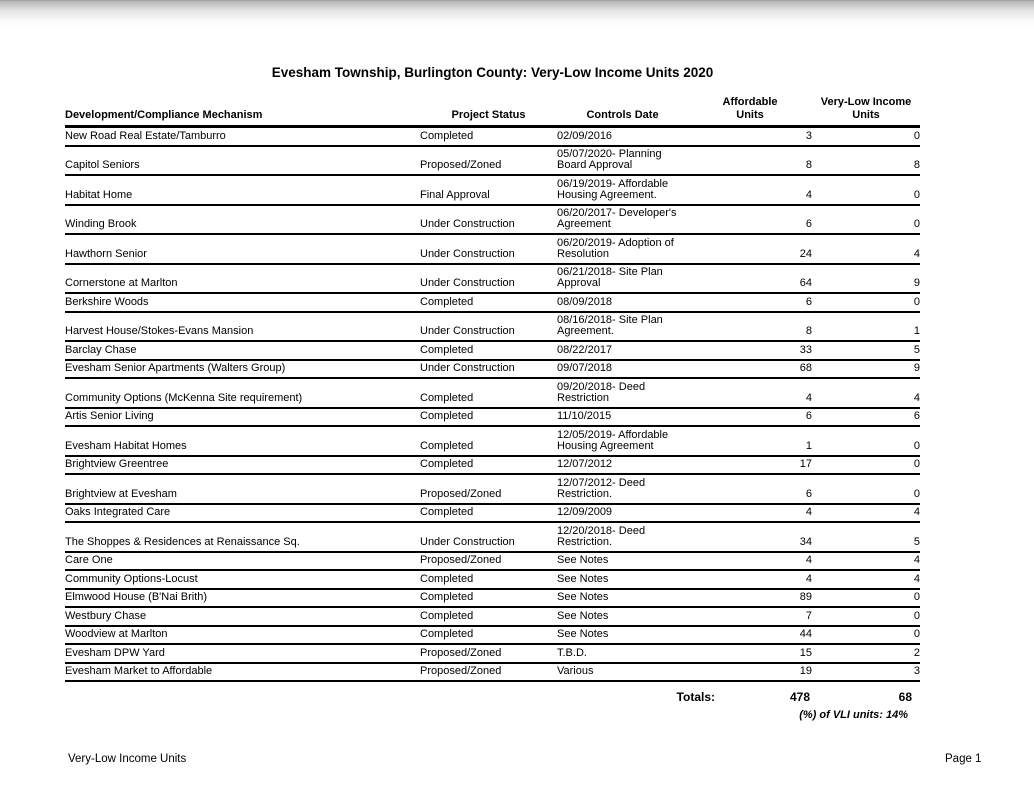 Image resolution: width=1034 pixels, height=789 pixels. Describe the element at coordinates (750, 417) in the screenshot. I see `cell-affordable: 6` at that location.